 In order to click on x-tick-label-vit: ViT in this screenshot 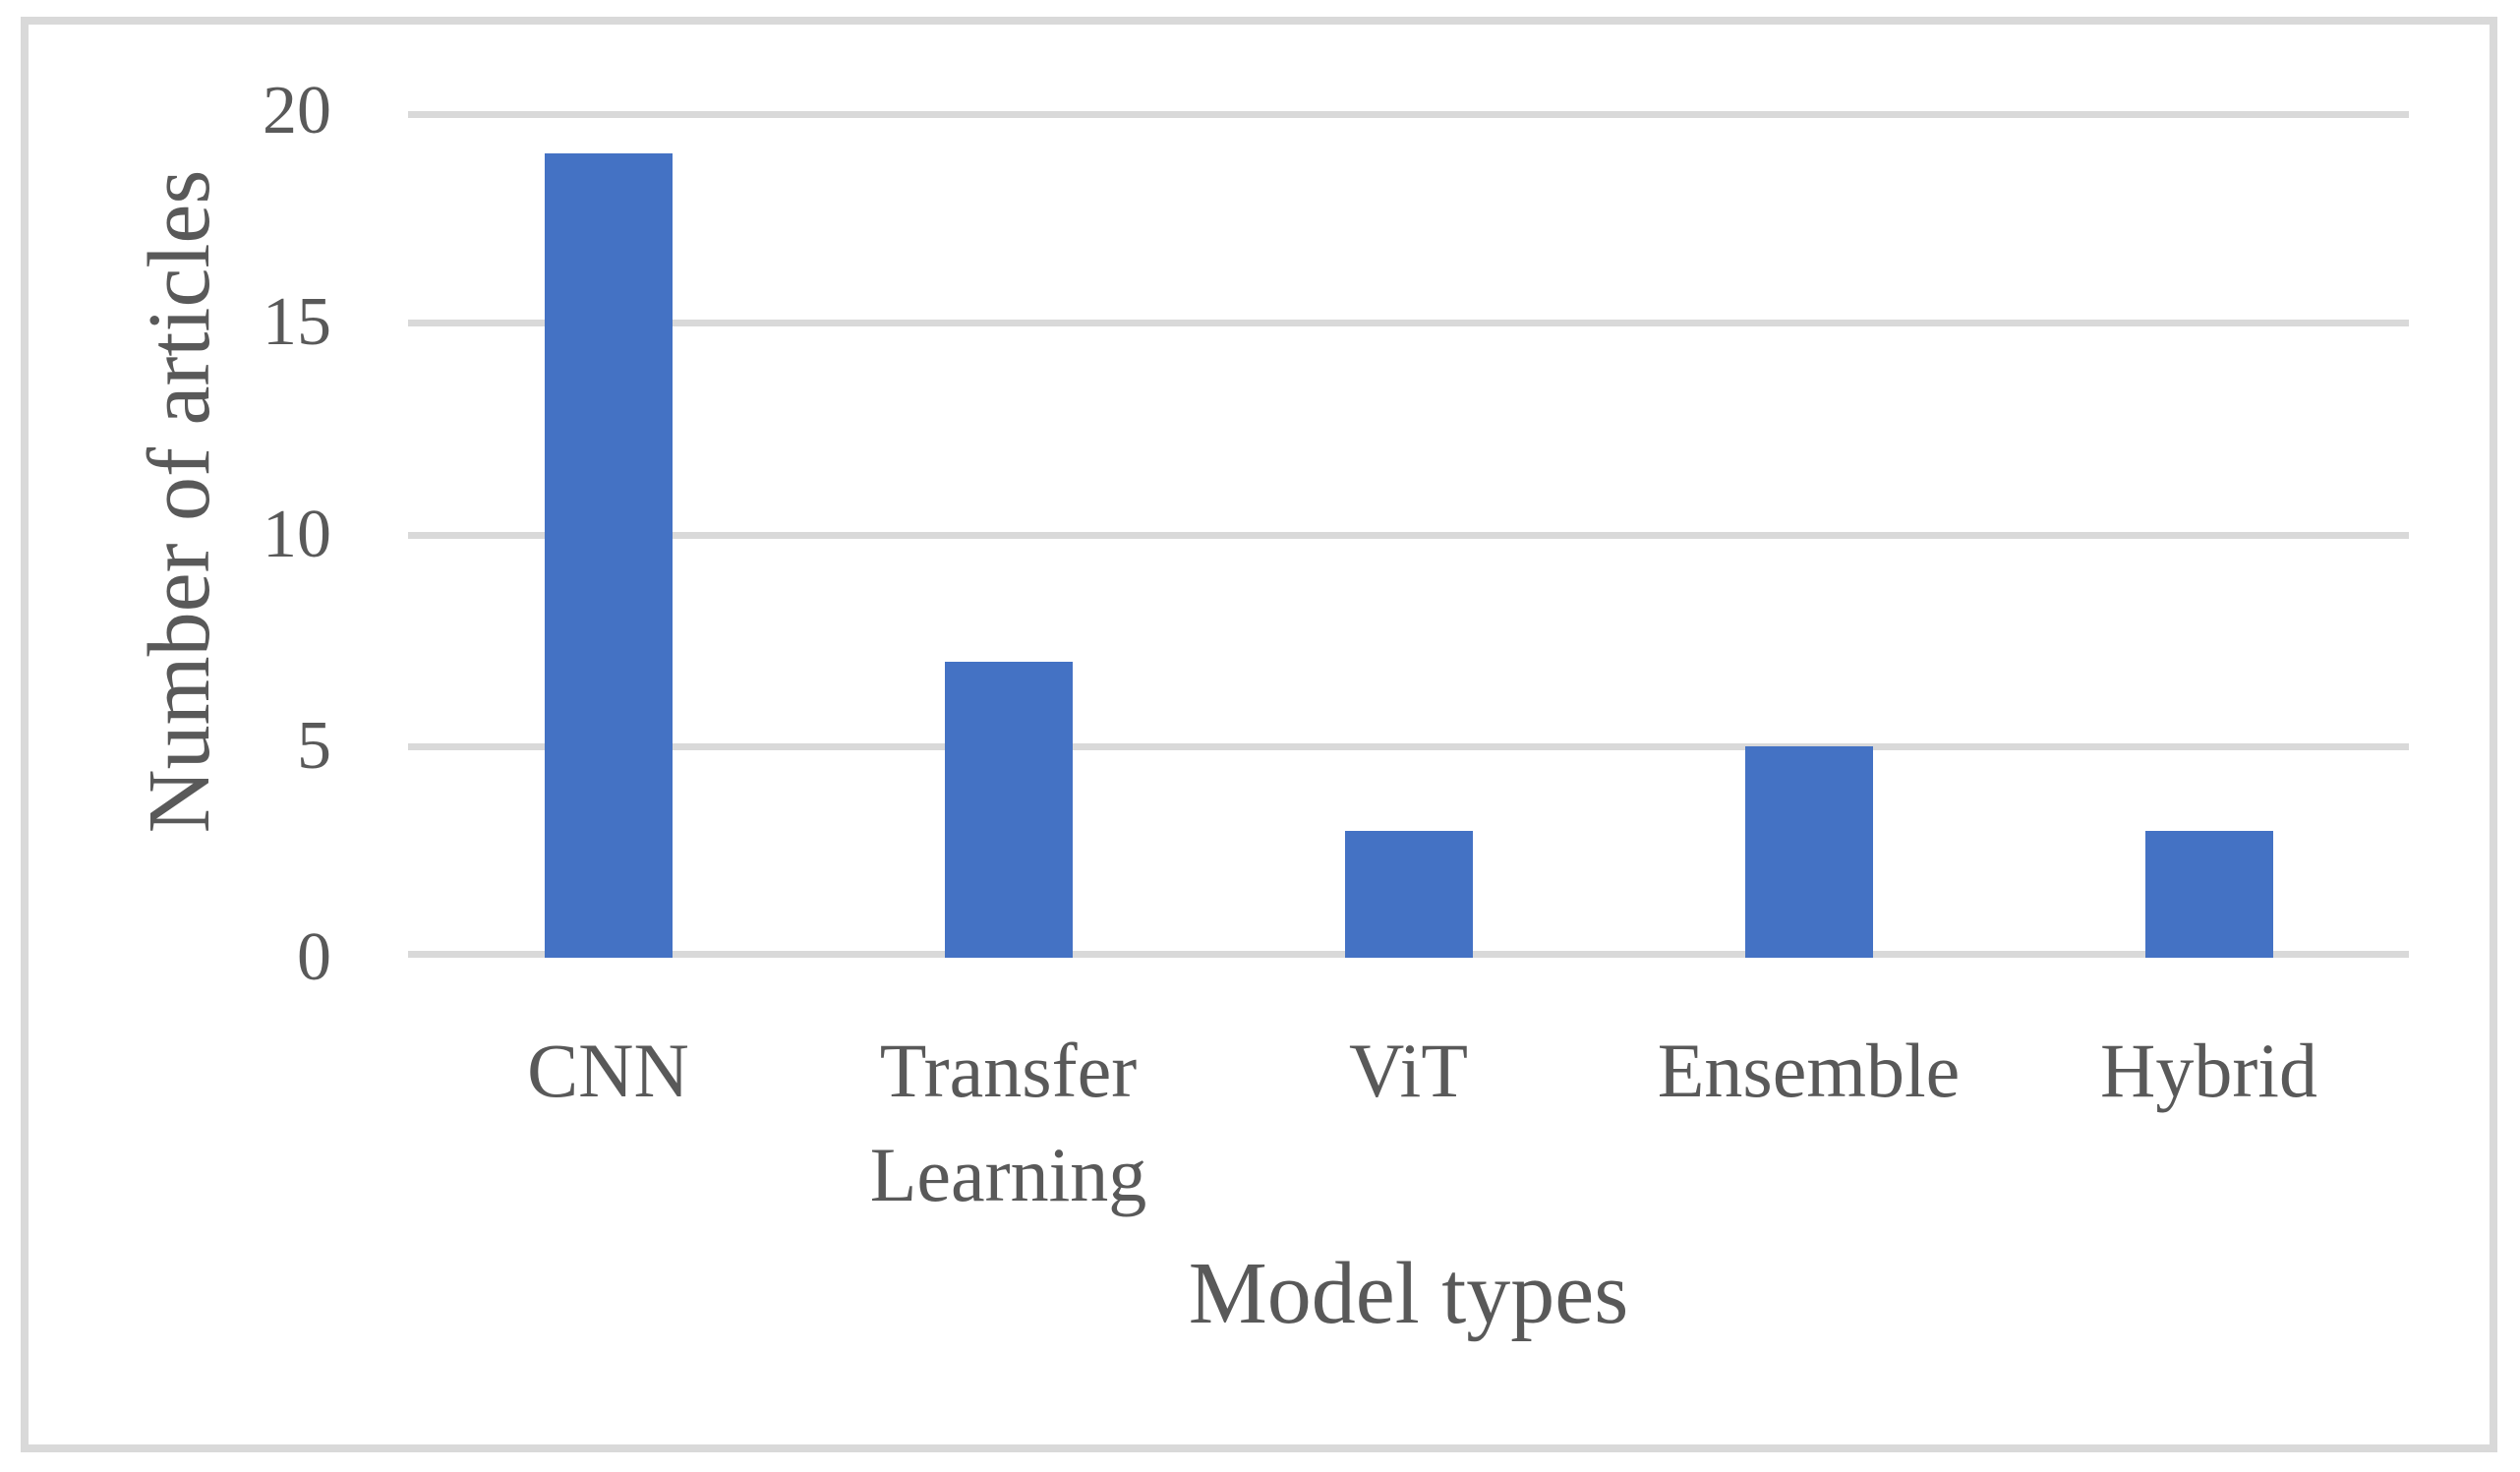, I will do `click(1408, 1070)`.